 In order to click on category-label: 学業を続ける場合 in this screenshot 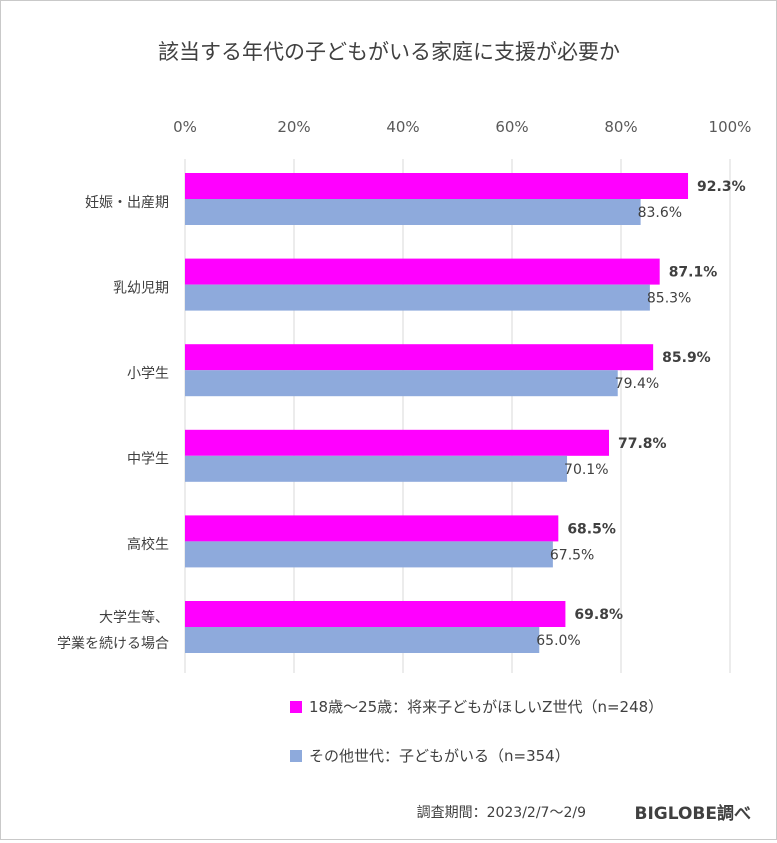, I will do `click(113, 643)`.